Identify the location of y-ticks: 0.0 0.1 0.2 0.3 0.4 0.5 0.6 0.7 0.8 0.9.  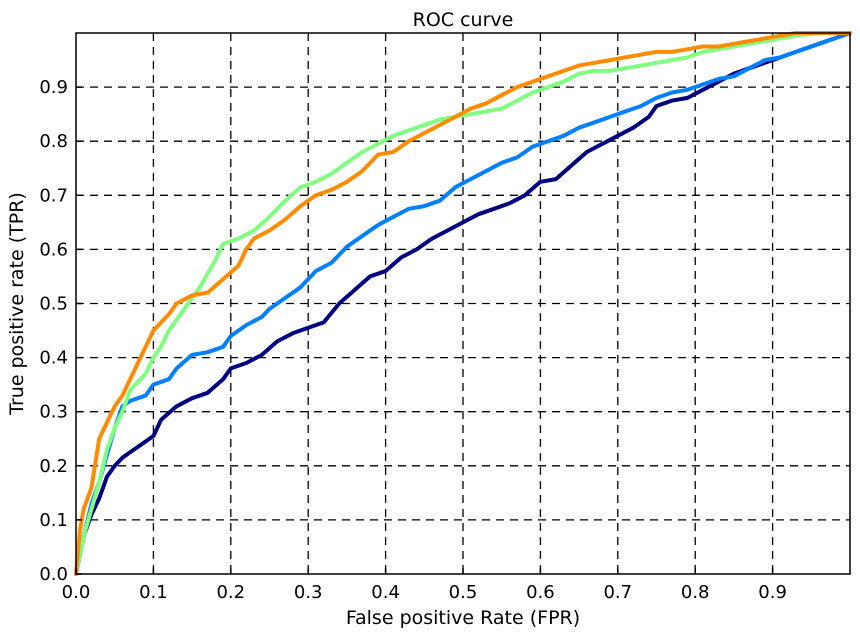
(60, 331).